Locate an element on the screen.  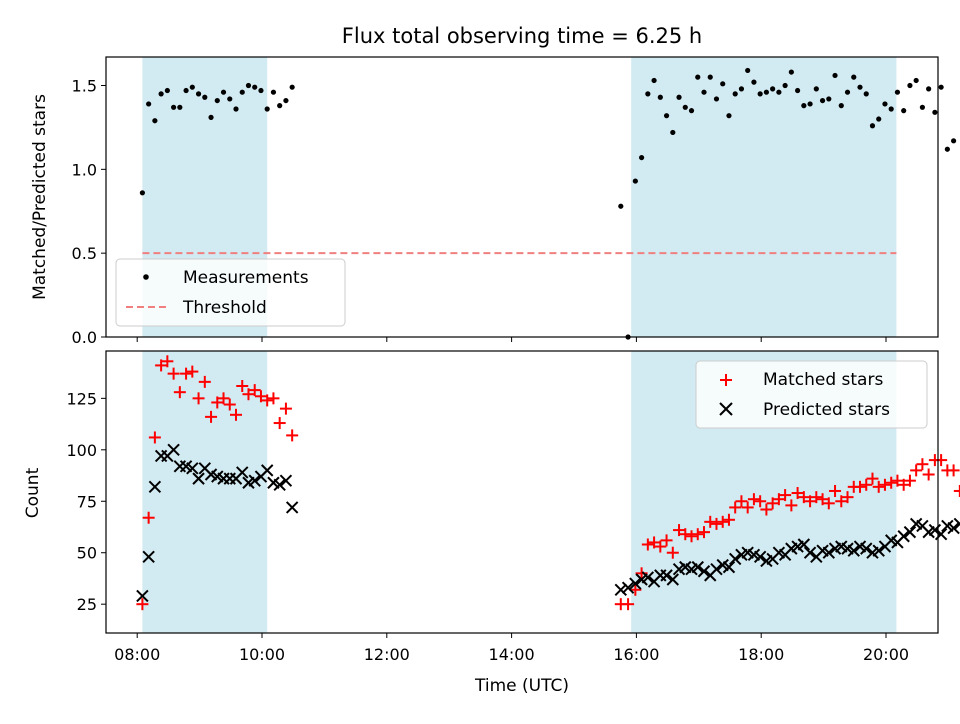
legend-matched-label: Matched stars is located at coordinates (823, 380).